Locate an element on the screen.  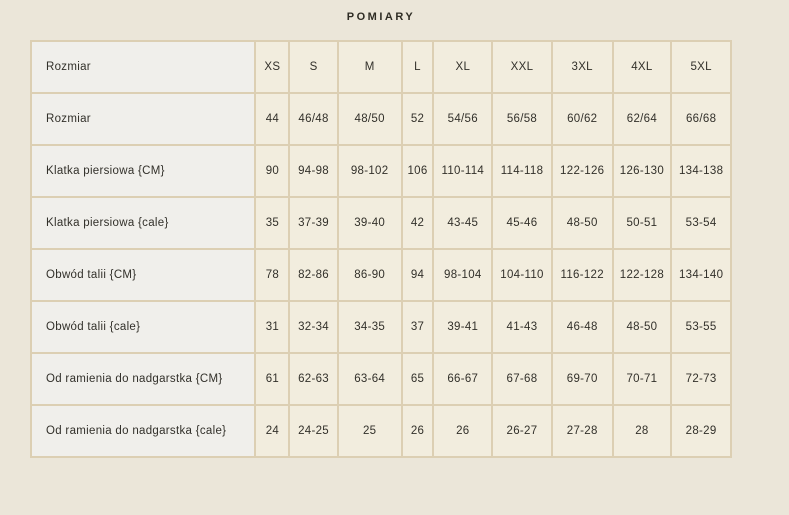
measurement-cell: 122-126 is located at coordinates (582, 171).